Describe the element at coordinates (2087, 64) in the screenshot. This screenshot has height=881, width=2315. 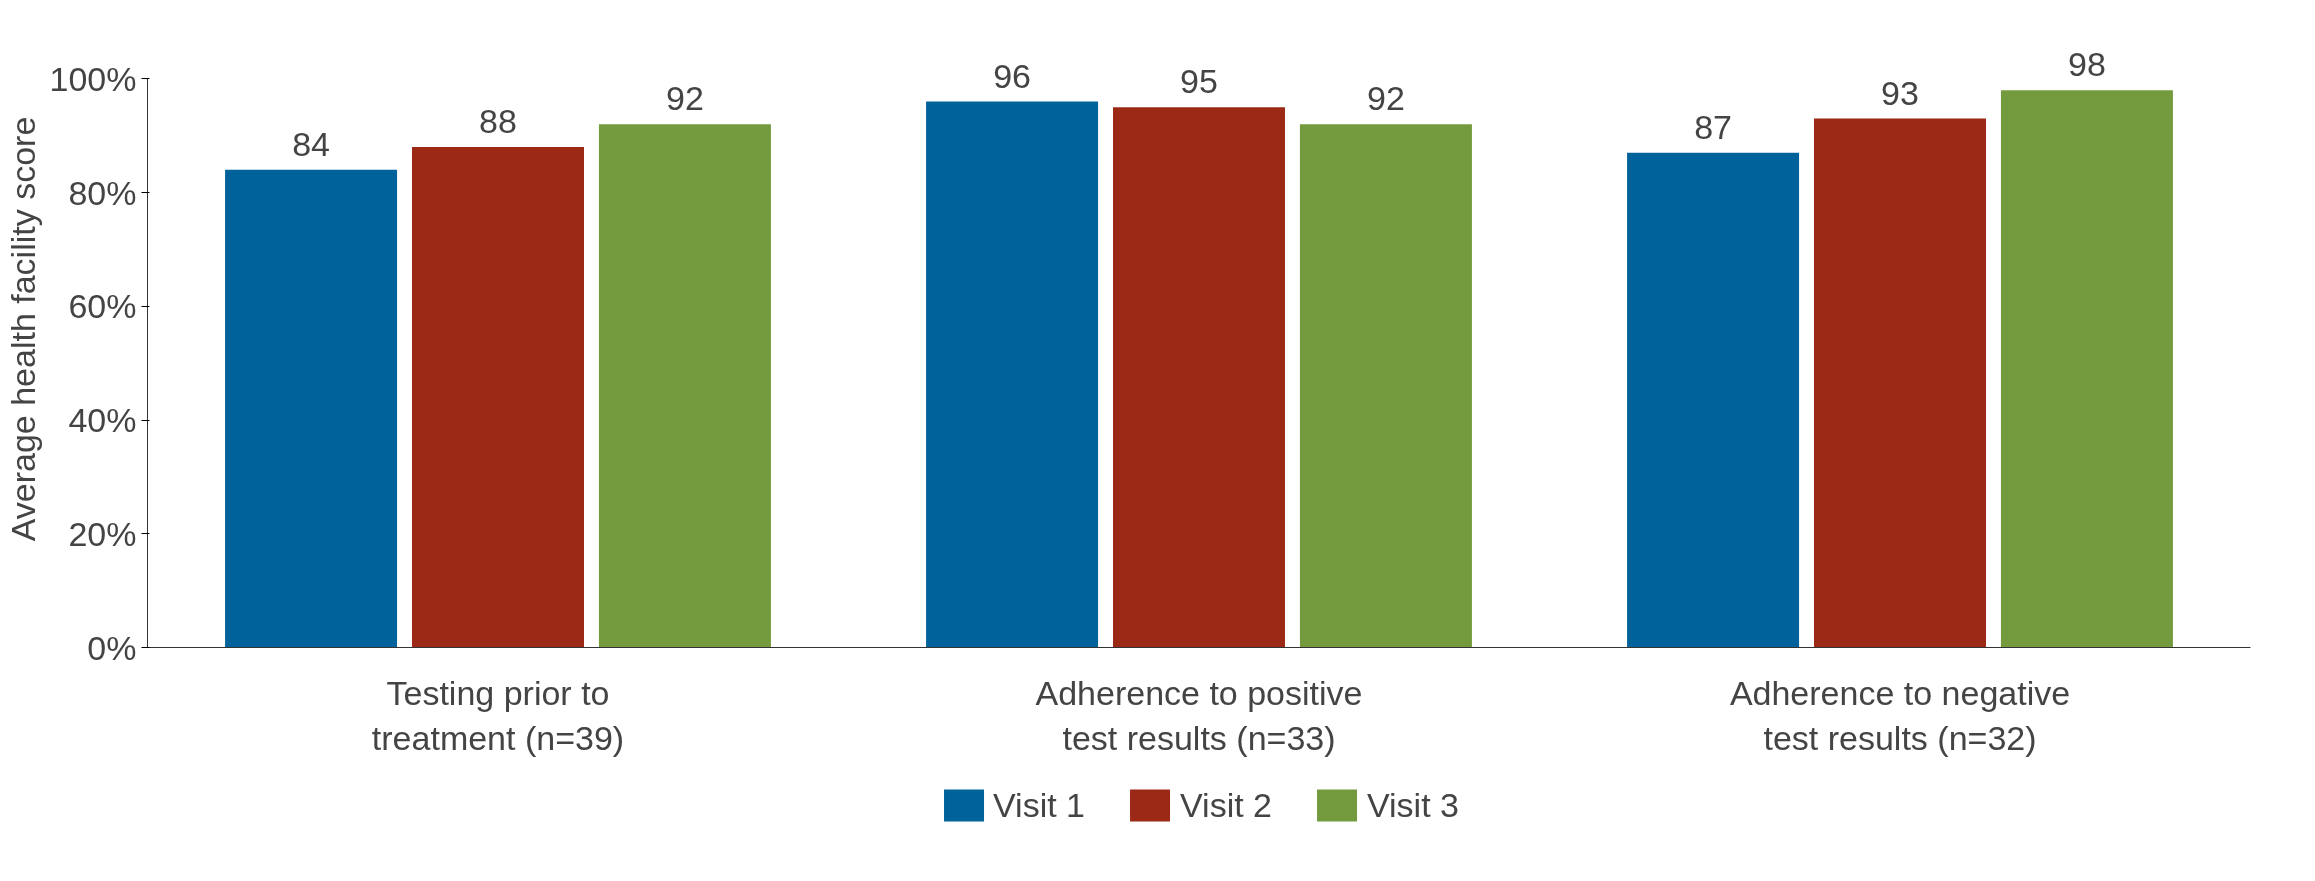
I see `data-label: 98` at that location.